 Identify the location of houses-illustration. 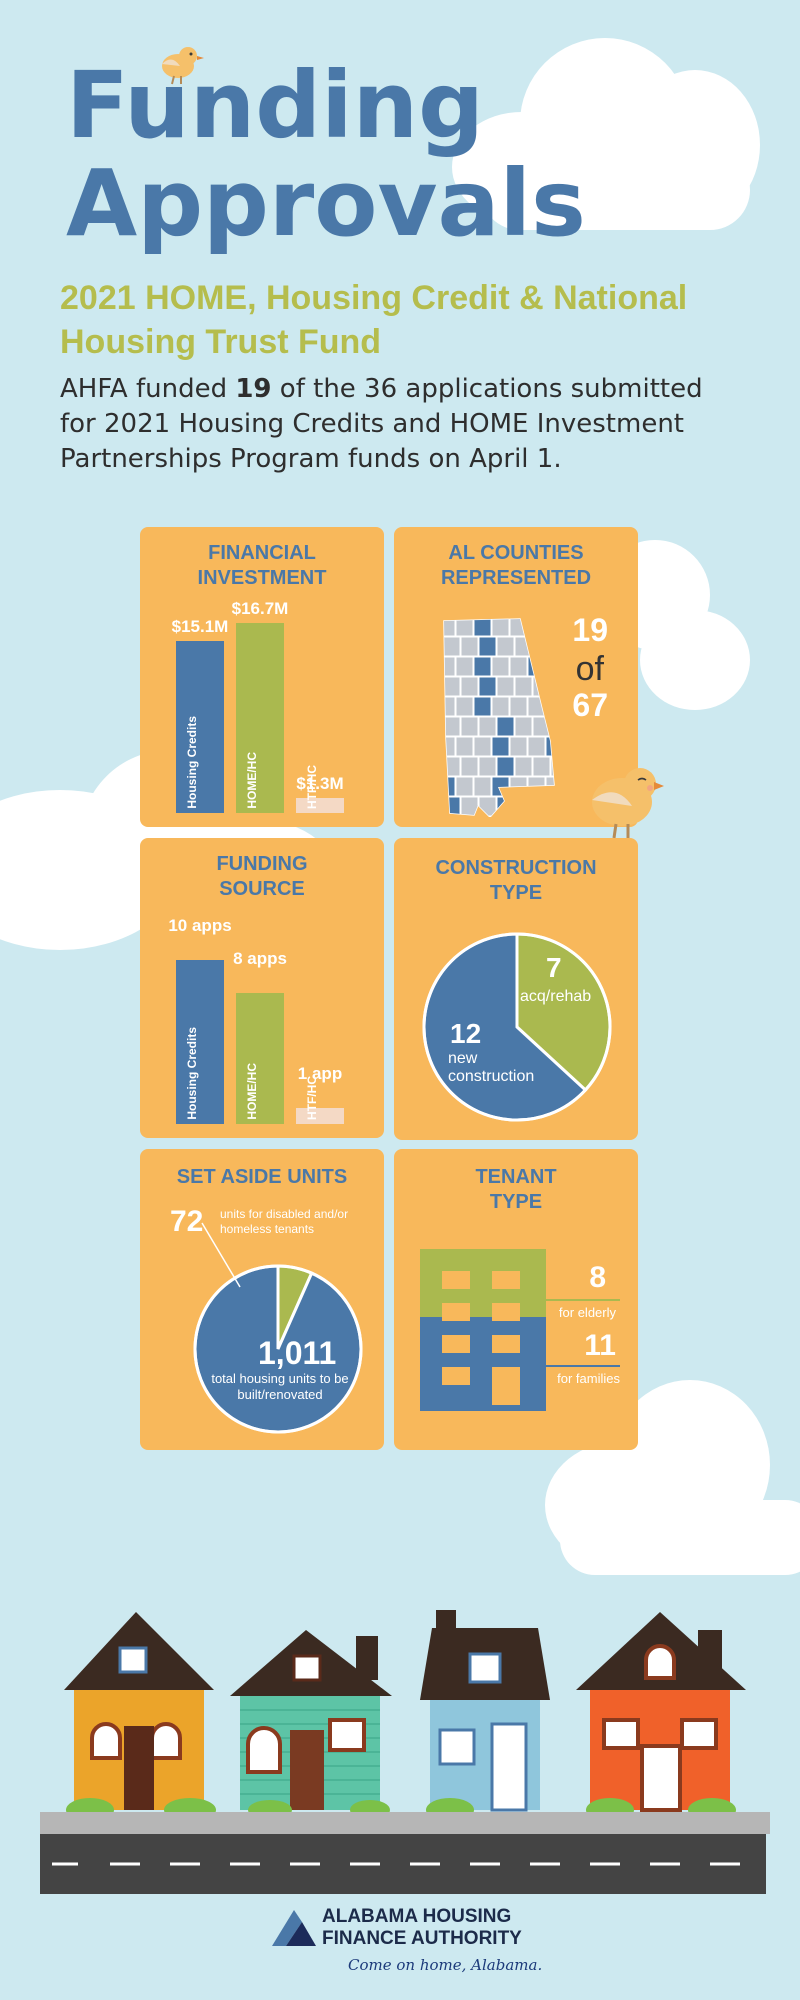
(405, 1722).